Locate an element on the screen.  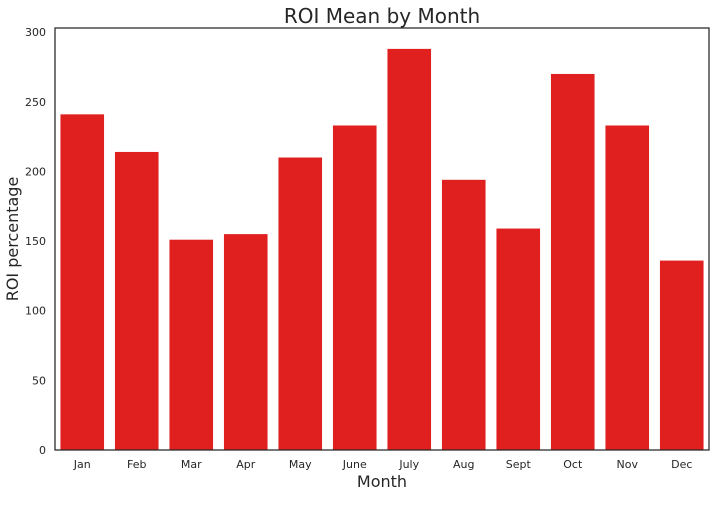
x-tick-label: Feb is located at coordinates (136, 464).